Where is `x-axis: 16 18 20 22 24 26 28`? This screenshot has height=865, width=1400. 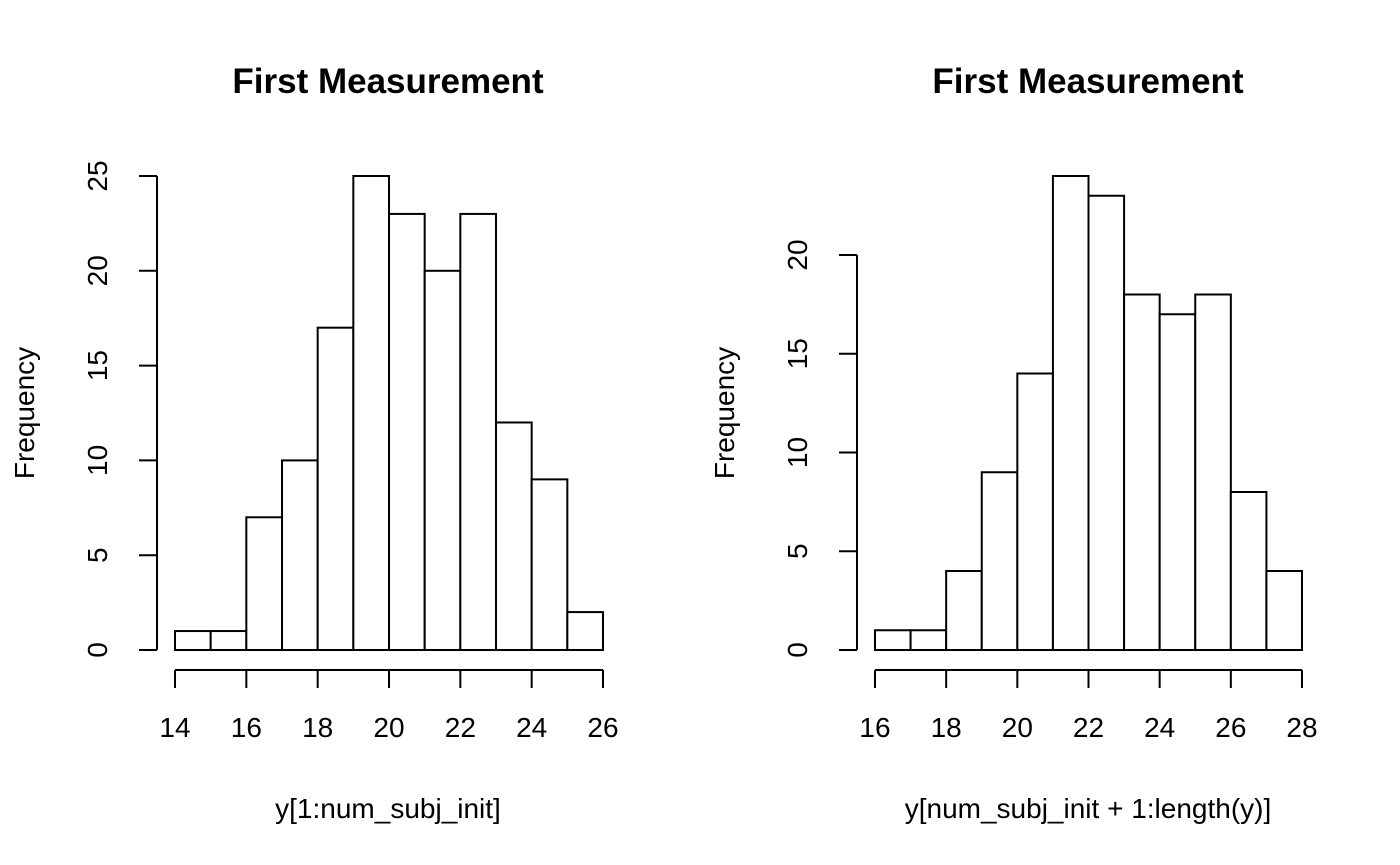
x-axis: 16 18 20 22 24 26 28 is located at coordinates (1088, 706).